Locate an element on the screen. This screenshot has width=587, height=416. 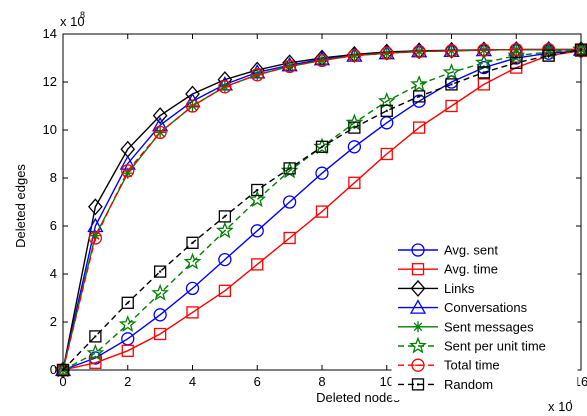
y-tick-label: 4 is located at coordinates (53, 273).